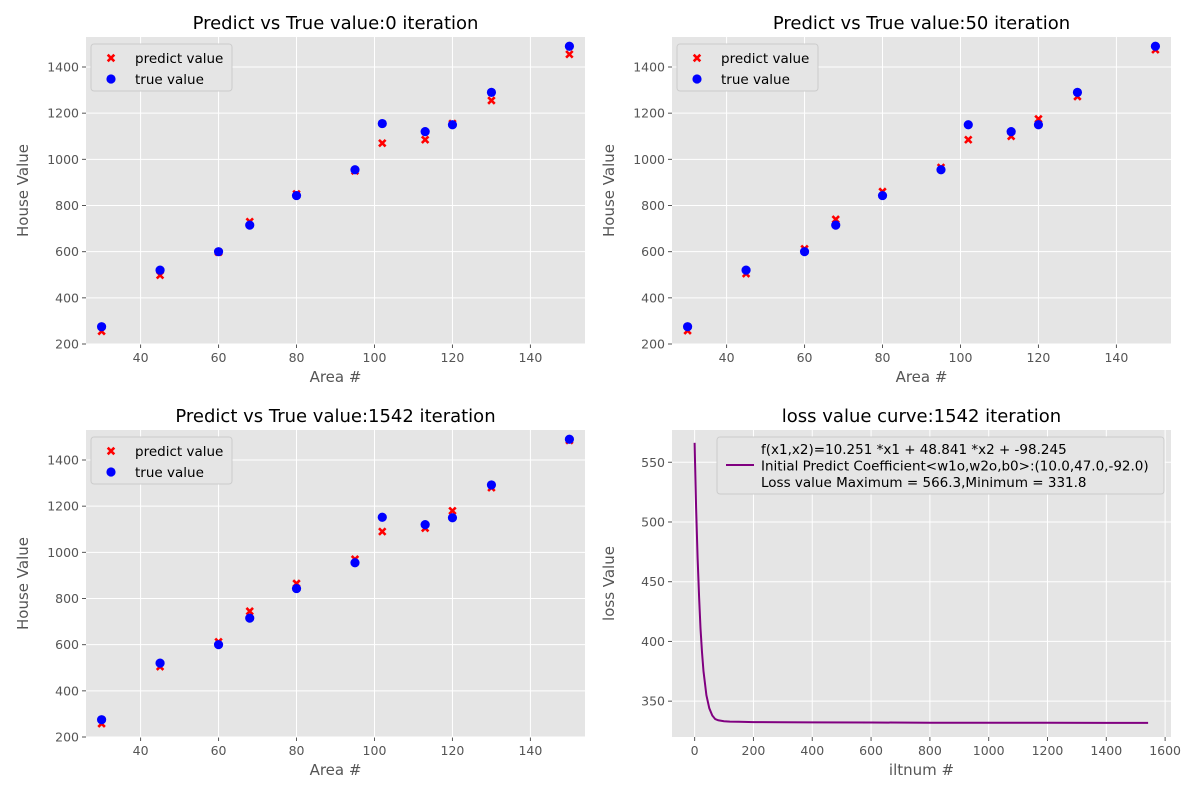  What do you see at coordinates (1165, 750) in the screenshot?
I see `x-tick-label: 1600` at bounding box center [1165, 750].